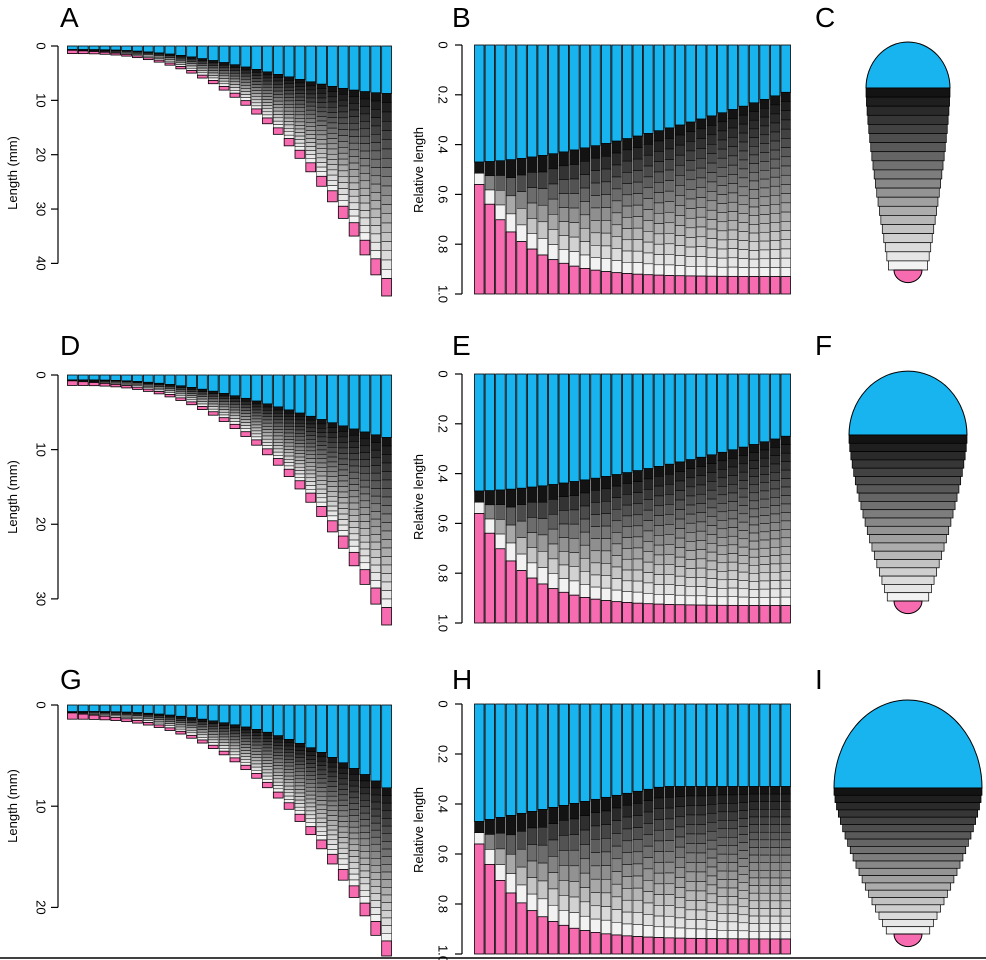 The height and width of the screenshot is (960, 986). What do you see at coordinates (908, 744) in the screenshot?
I see `egg-dome-i` at bounding box center [908, 744].